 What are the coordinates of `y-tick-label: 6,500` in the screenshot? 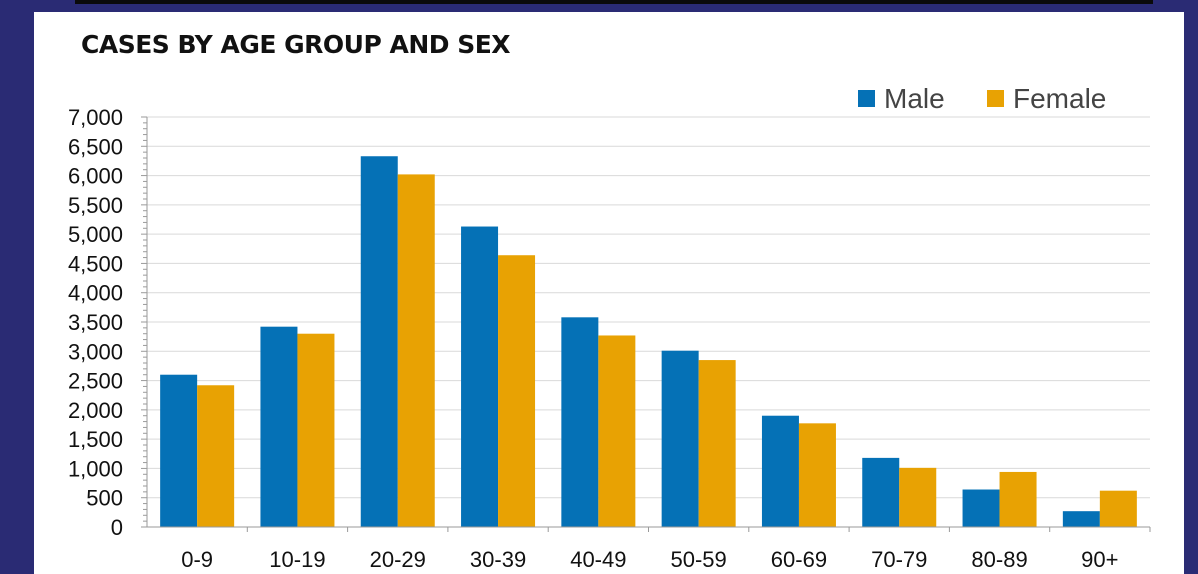 It's located at (95, 146).